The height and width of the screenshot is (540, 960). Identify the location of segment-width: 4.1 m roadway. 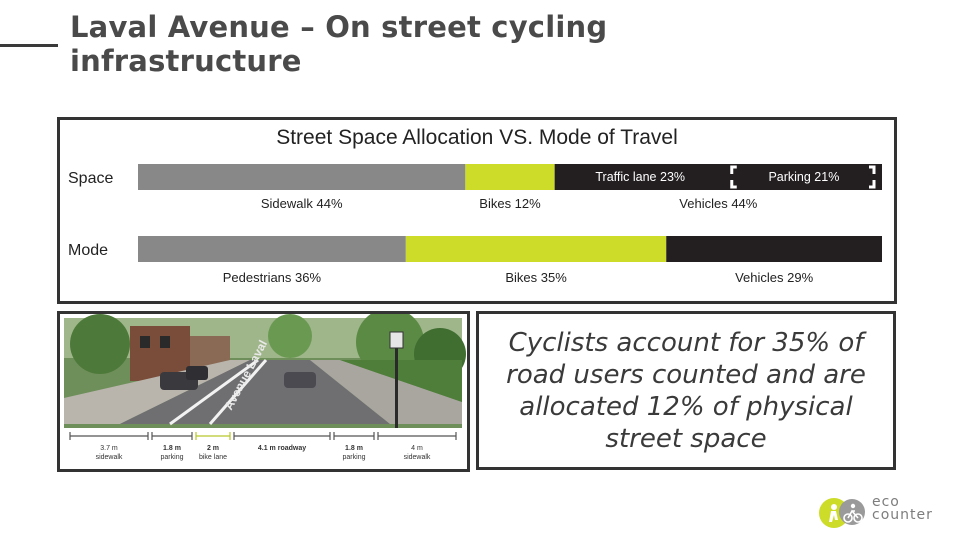
(282, 448).